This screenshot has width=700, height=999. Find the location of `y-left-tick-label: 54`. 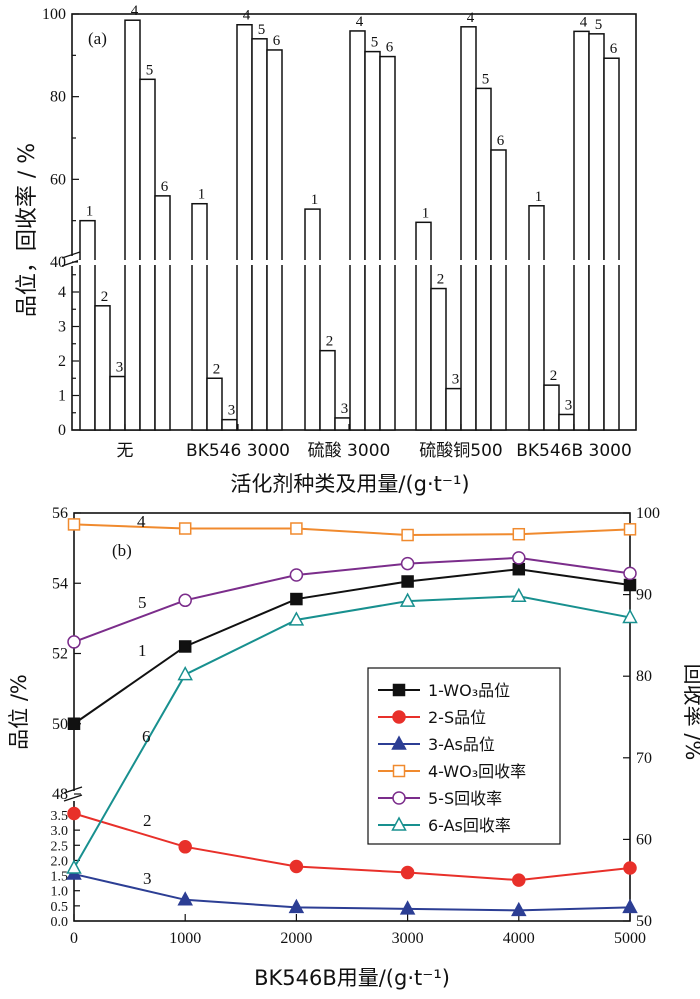

y-left-tick-label: 54 is located at coordinates (60, 583).